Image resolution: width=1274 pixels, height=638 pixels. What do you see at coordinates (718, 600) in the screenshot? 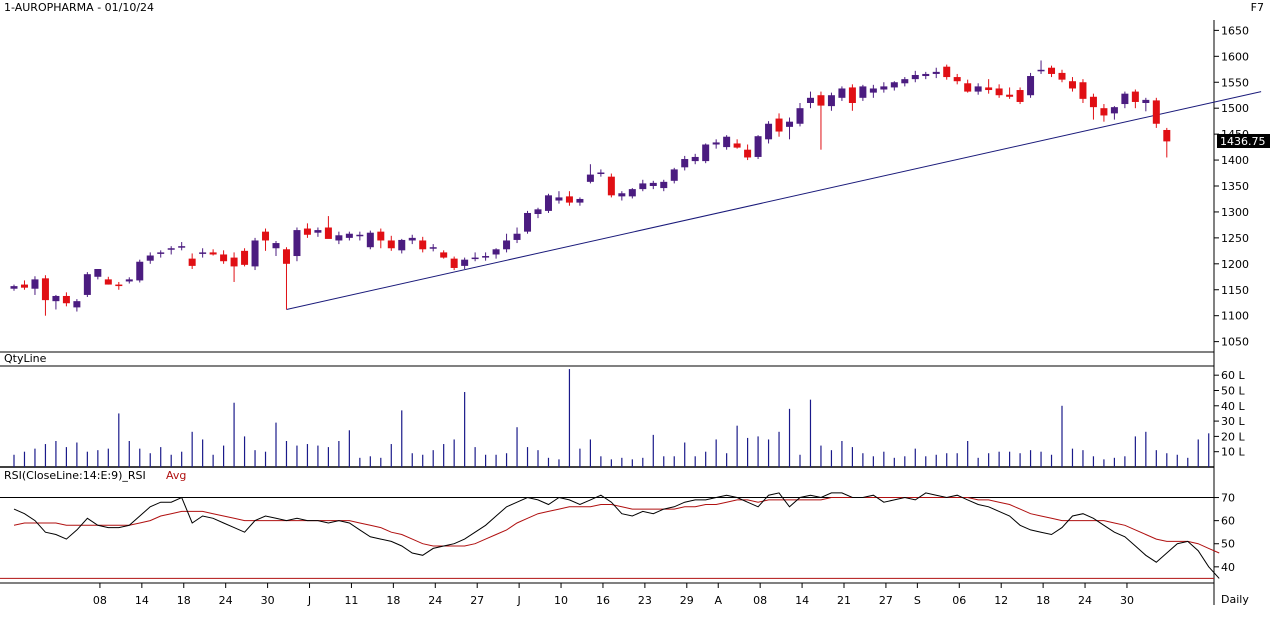
I see `date-tick-label: A` at bounding box center [718, 600].